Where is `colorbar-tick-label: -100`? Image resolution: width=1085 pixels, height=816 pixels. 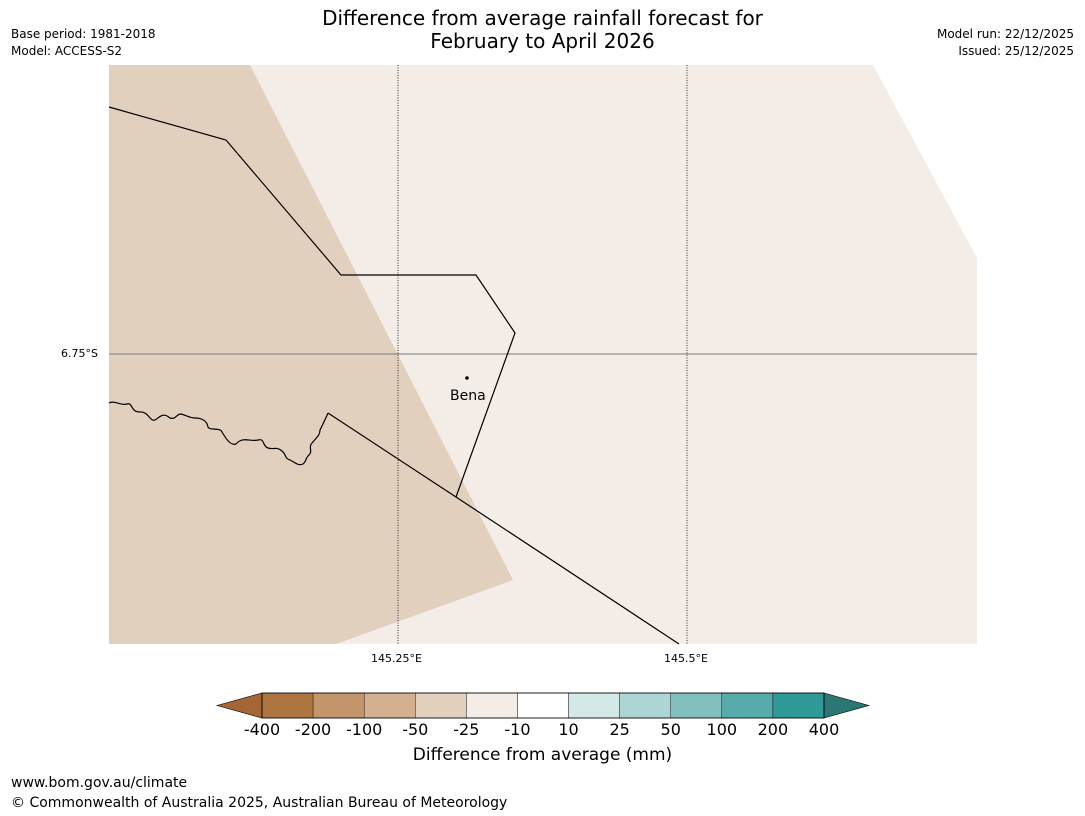
colorbar-tick-label: -100 is located at coordinates (364, 729).